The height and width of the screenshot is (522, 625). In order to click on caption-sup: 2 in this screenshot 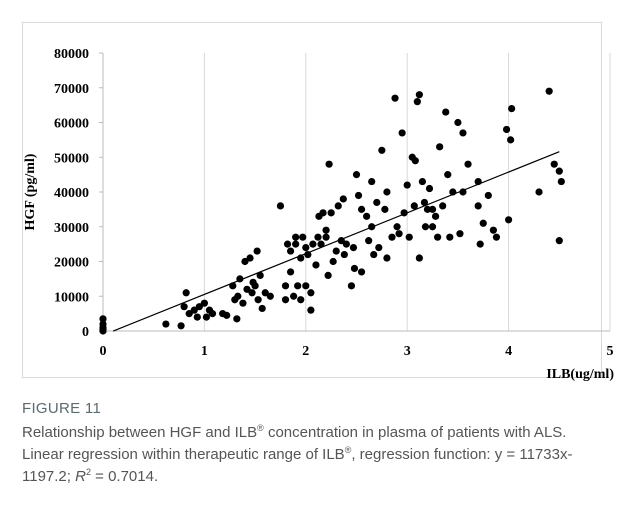, I will do `click(88, 472)`.